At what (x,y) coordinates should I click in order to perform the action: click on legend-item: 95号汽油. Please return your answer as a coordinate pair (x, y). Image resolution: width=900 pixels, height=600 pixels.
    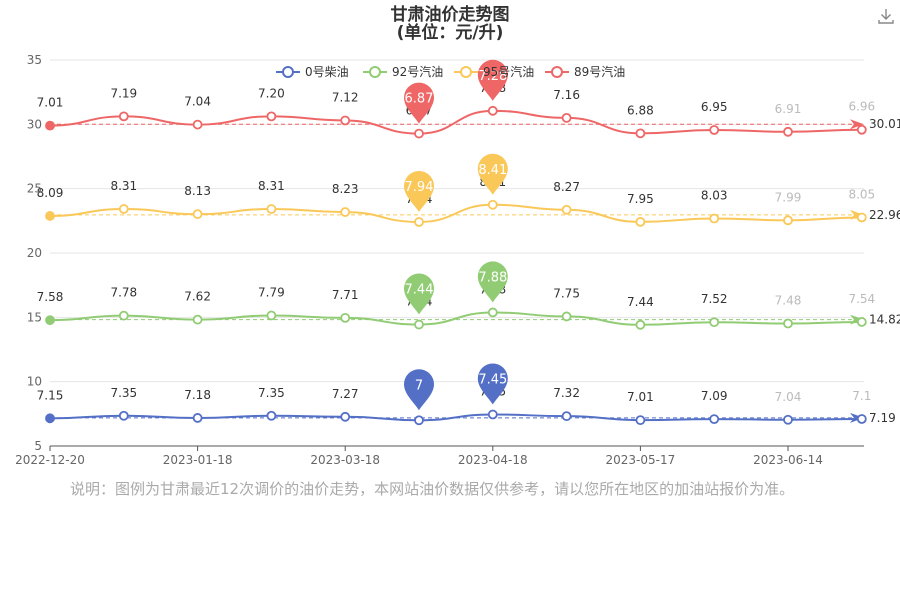
    Looking at the image, I should click on (494, 71).